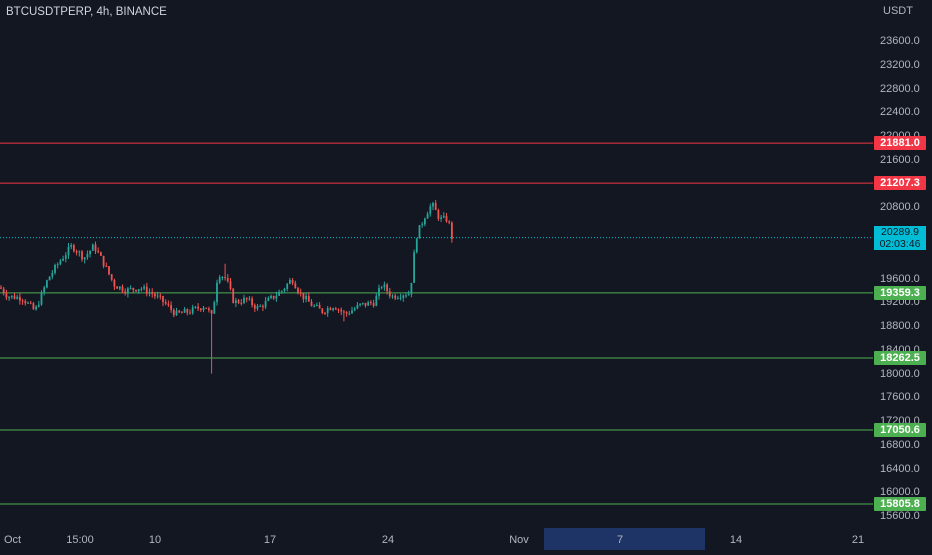 This screenshot has height=555, width=932. What do you see at coordinates (898, 11) in the screenshot?
I see `currency-label: USDT` at bounding box center [898, 11].